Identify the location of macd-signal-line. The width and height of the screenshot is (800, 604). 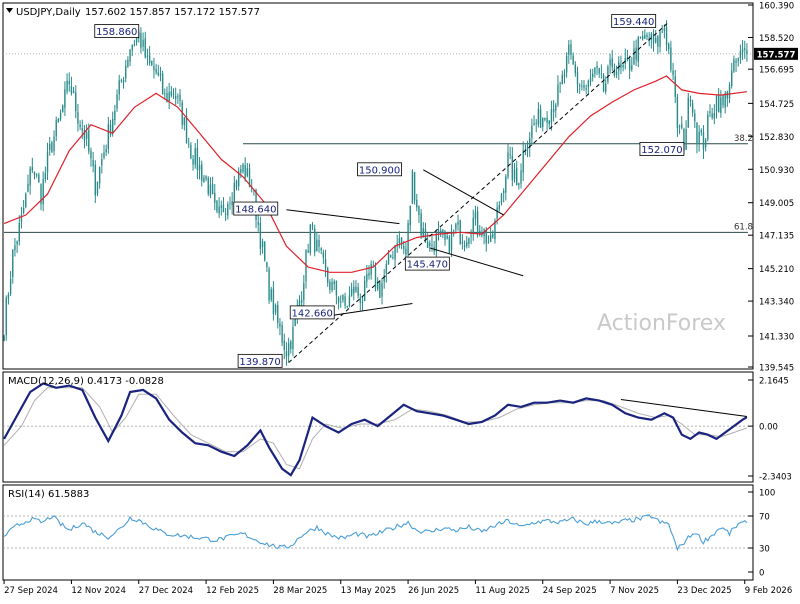
(375, 428).